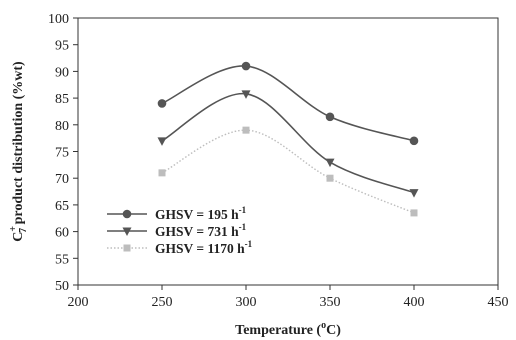 Image resolution: width=516 pixels, height=340 pixels. I want to click on legend-item: GHSV = 731 h-1, so click(177, 230).